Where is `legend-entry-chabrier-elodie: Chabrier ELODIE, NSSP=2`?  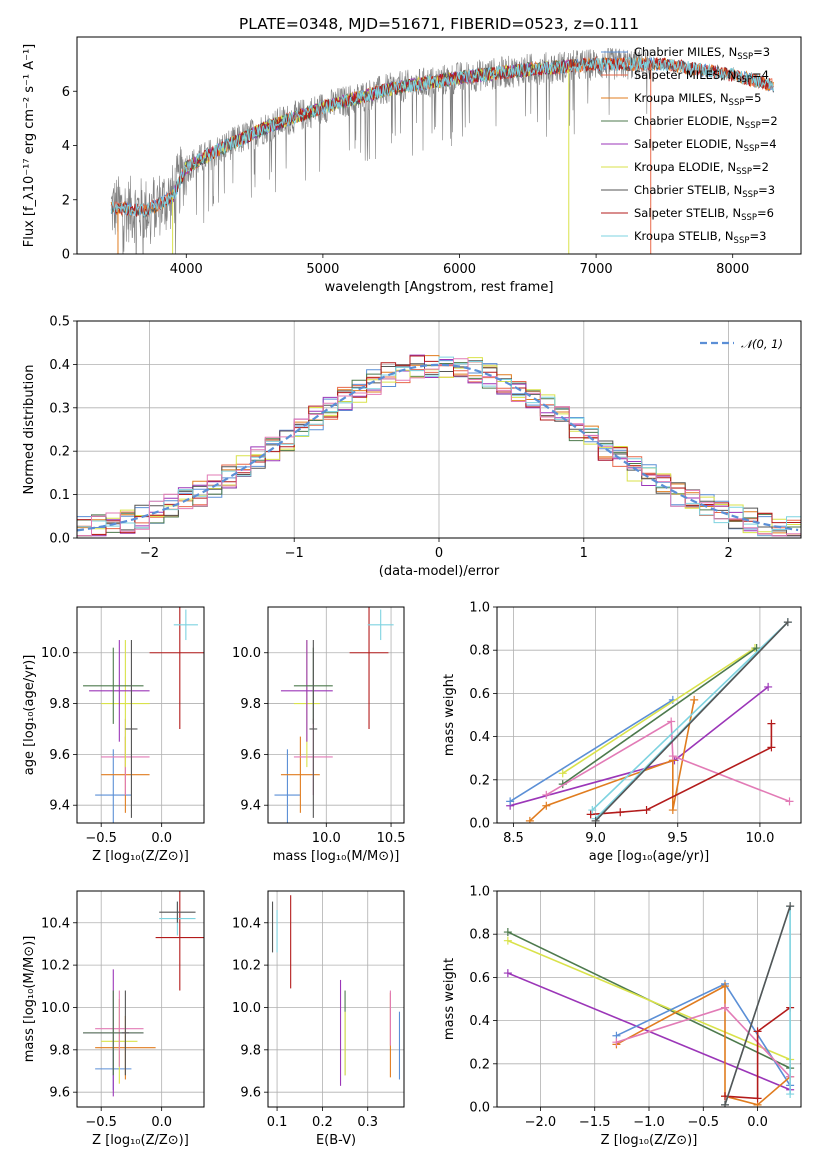 legend-entry-chabrier-elodie: Chabrier ELODIE, NSSP=2 is located at coordinates (706, 122).